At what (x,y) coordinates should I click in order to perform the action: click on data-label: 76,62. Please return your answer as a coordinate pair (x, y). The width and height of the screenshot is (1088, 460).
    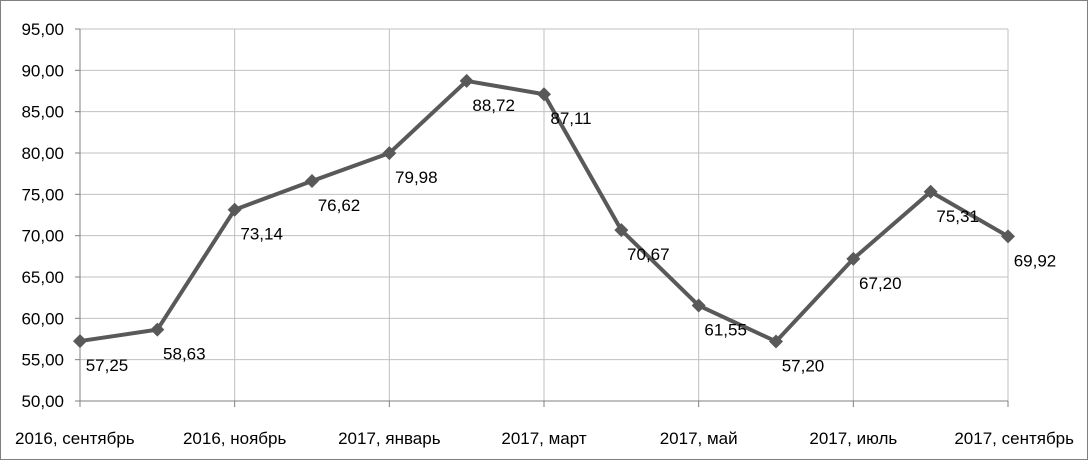
    Looking at the image, I should click on (339, 205).